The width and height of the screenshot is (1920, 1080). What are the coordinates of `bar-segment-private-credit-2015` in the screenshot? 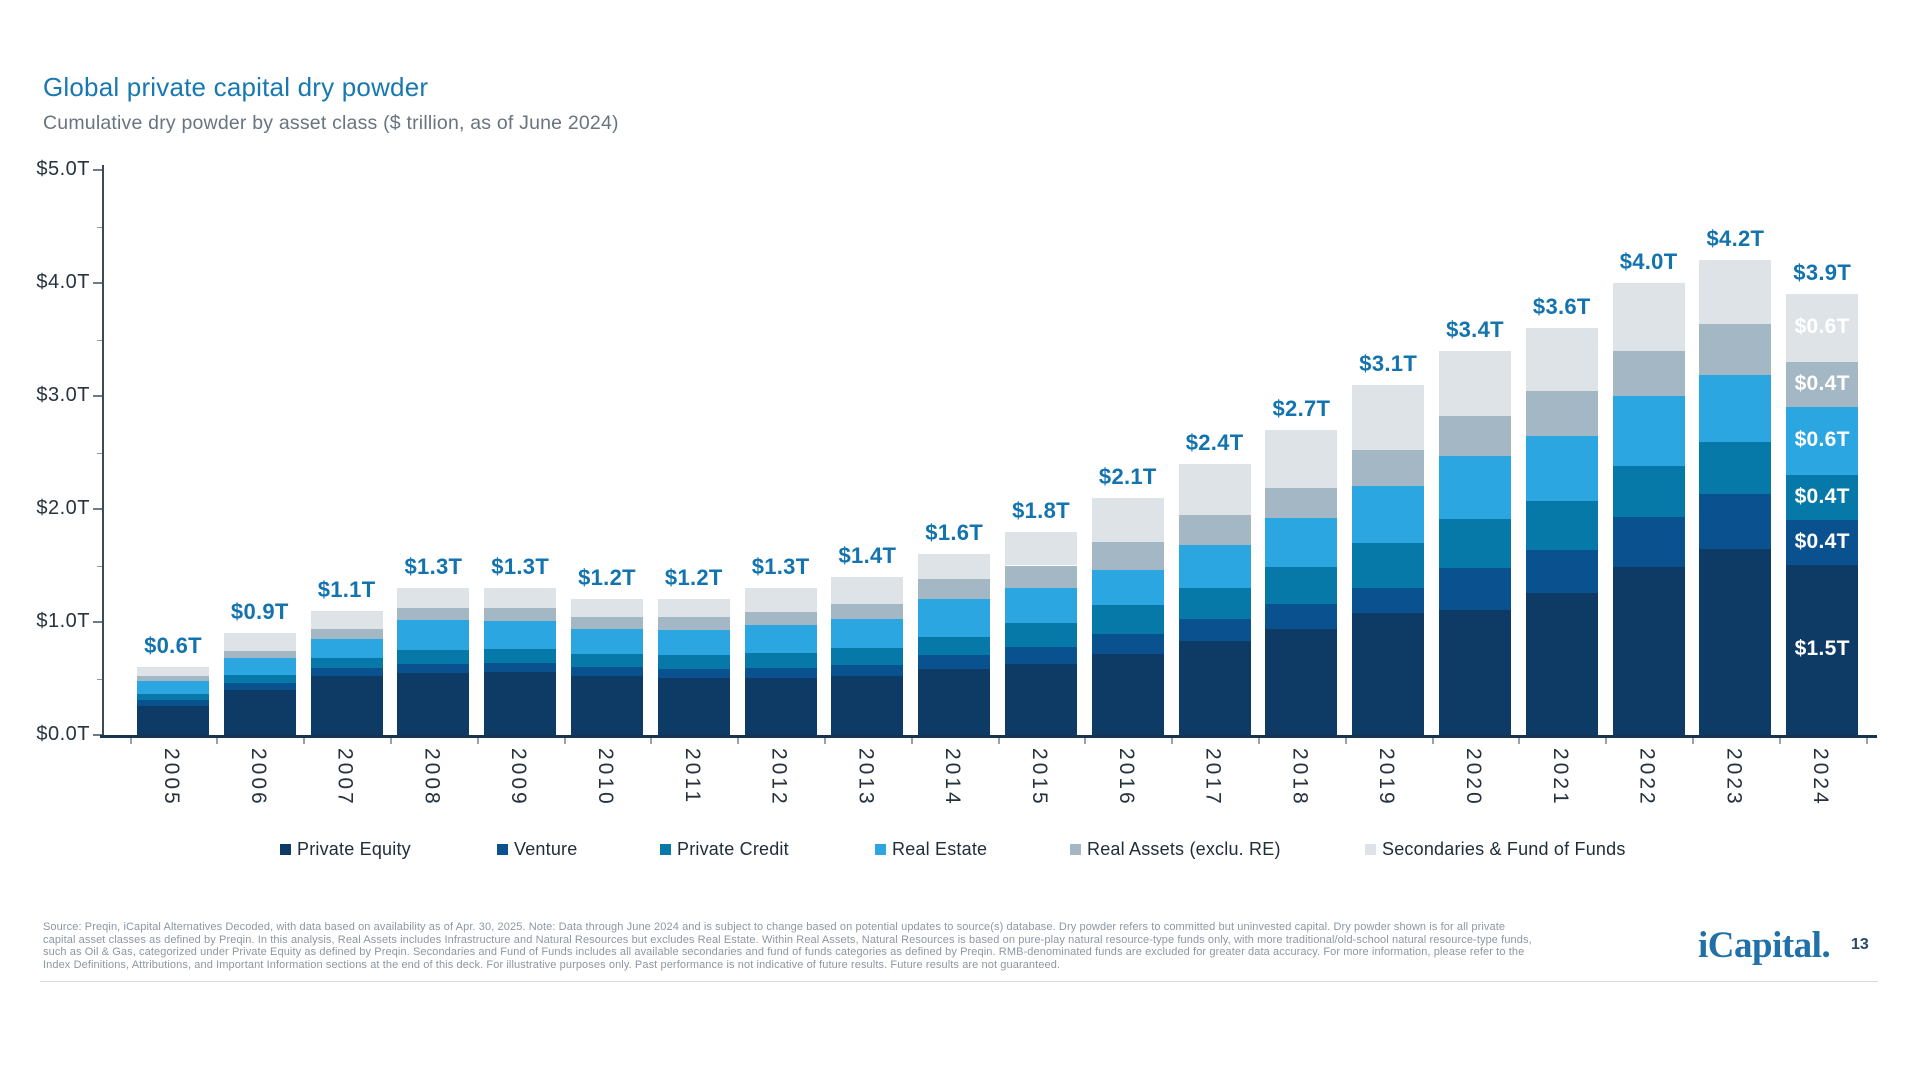 It's located at (1041, 635).